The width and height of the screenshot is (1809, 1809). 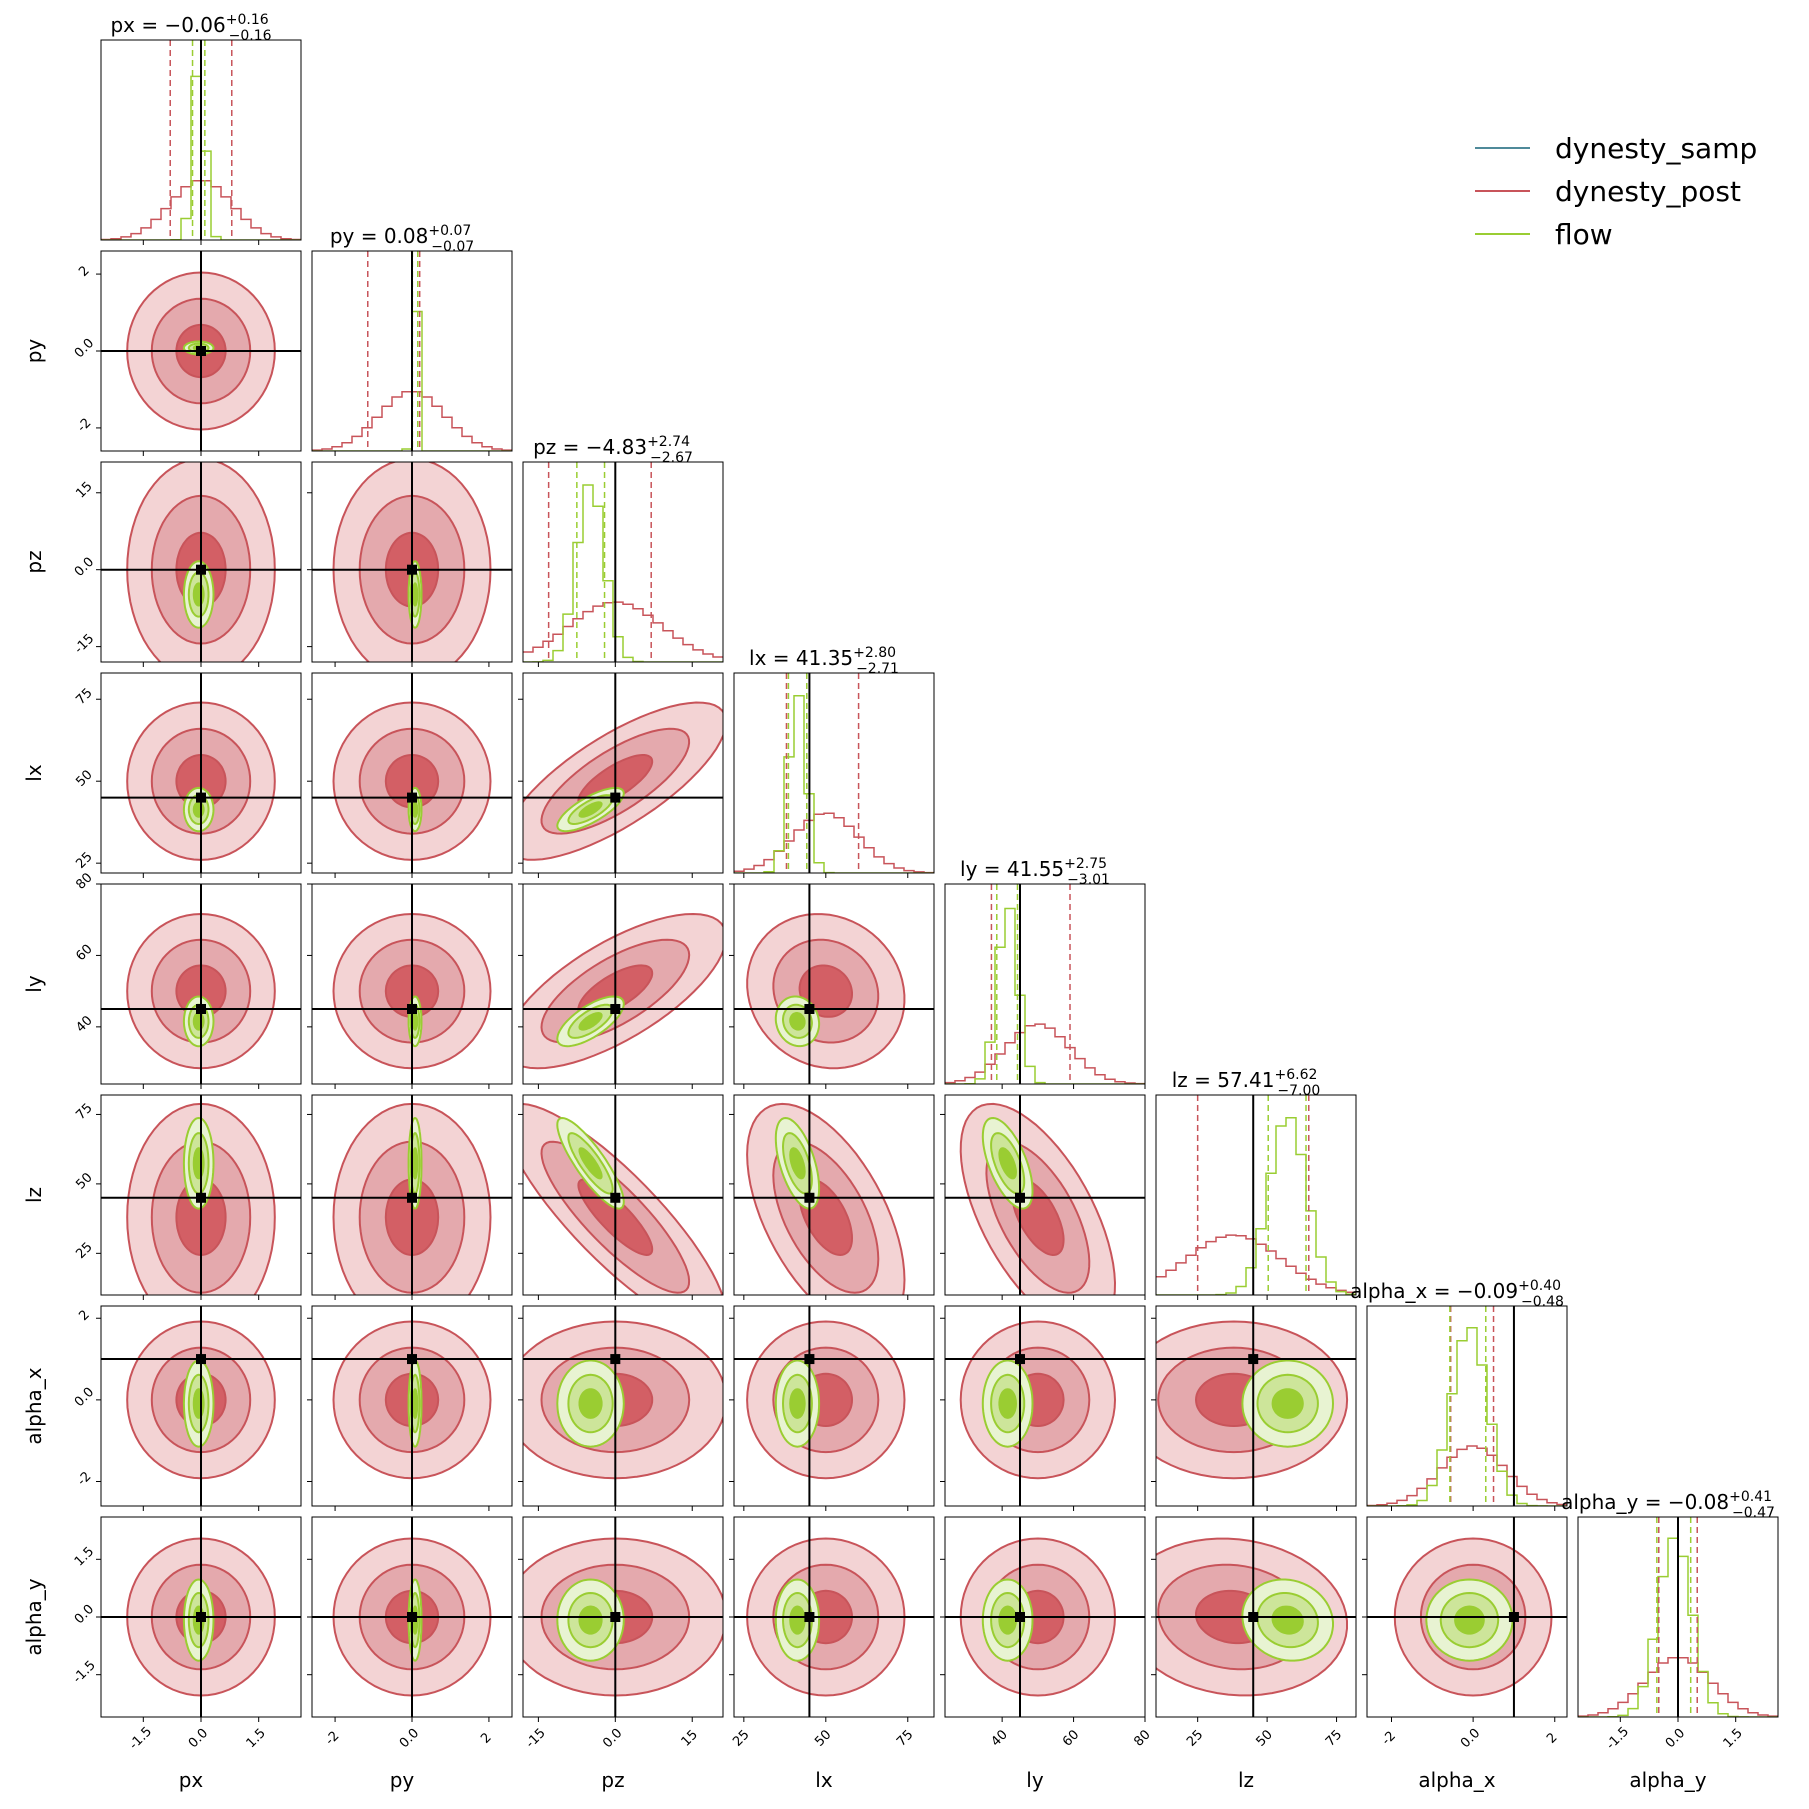 What do you see at coordinates (621, 986) in the screenshot?
I see `panel-pz-ly` at bounding box center [621, 986].